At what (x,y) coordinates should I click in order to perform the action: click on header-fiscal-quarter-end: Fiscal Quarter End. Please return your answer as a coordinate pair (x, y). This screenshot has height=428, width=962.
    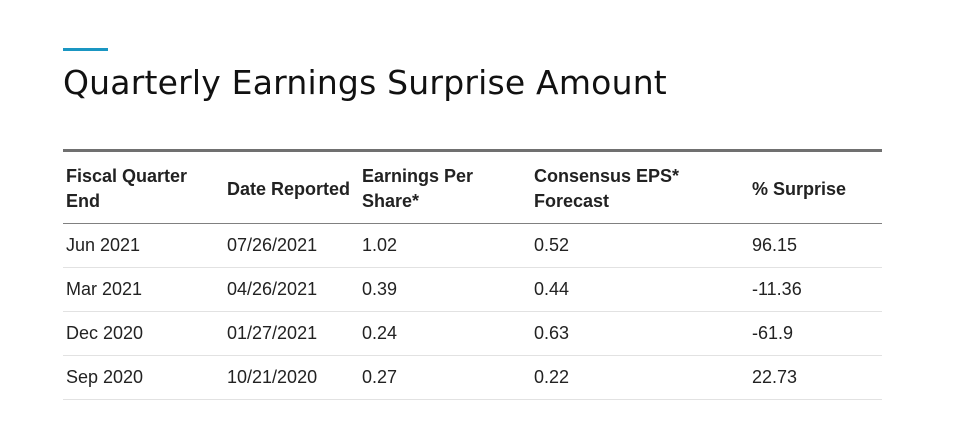
    Looking at the image, I should click on (143, 187).